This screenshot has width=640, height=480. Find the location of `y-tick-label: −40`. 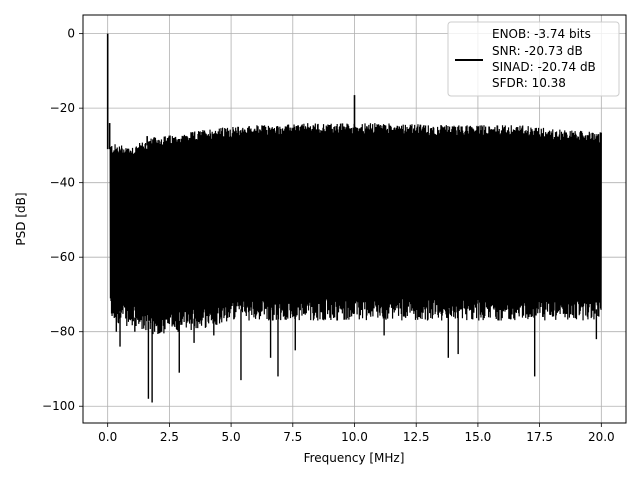

y-tick-label: −40 is located at coordinates (62, 183).